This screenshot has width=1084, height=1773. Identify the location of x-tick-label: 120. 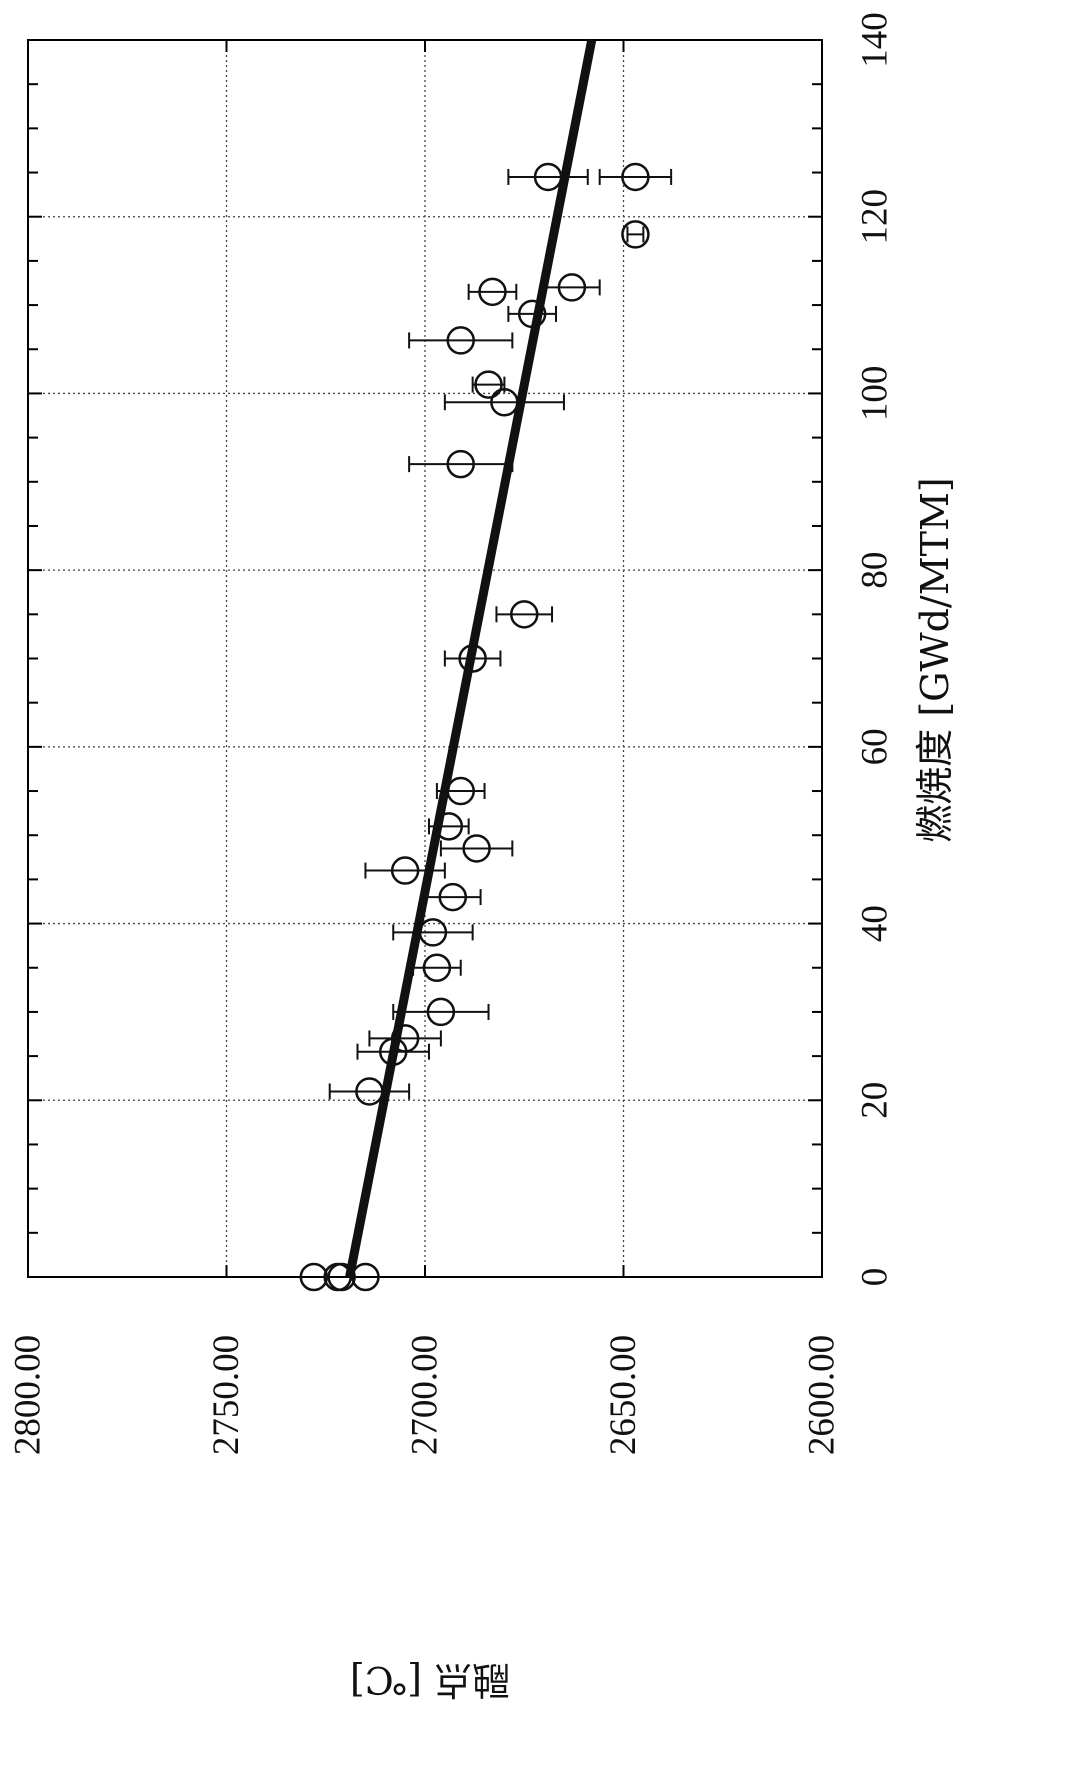
(875, 217).